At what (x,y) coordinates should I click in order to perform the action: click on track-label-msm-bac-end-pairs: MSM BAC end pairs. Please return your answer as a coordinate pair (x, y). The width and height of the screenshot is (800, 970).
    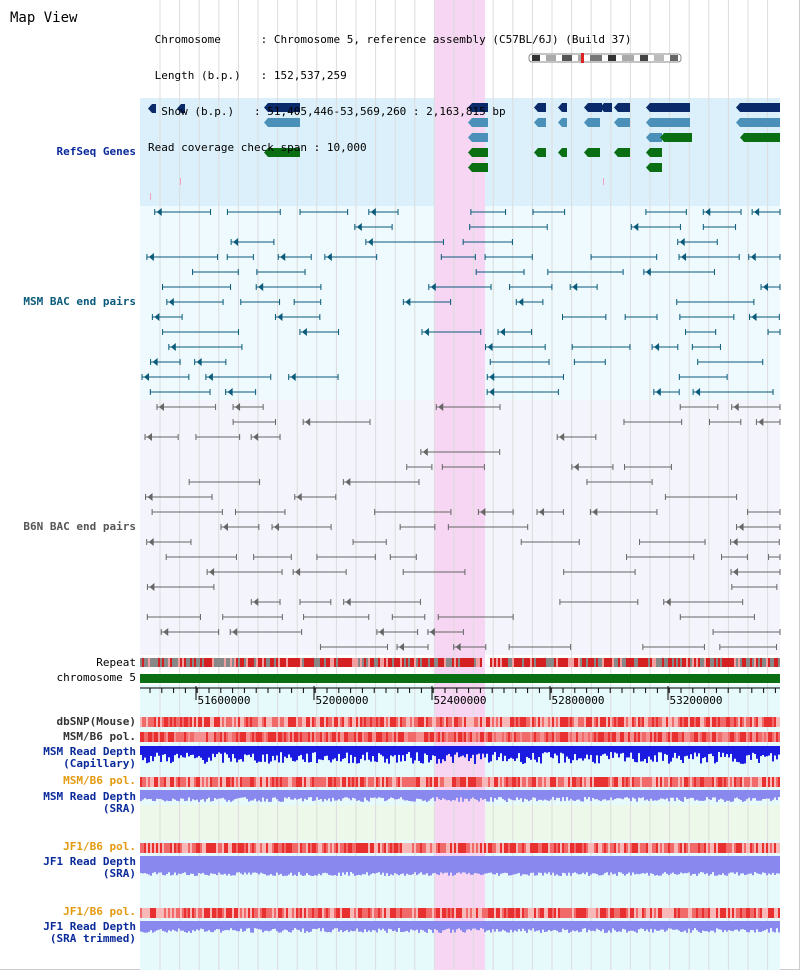
    Looking at the image, I should click on (79, 301).